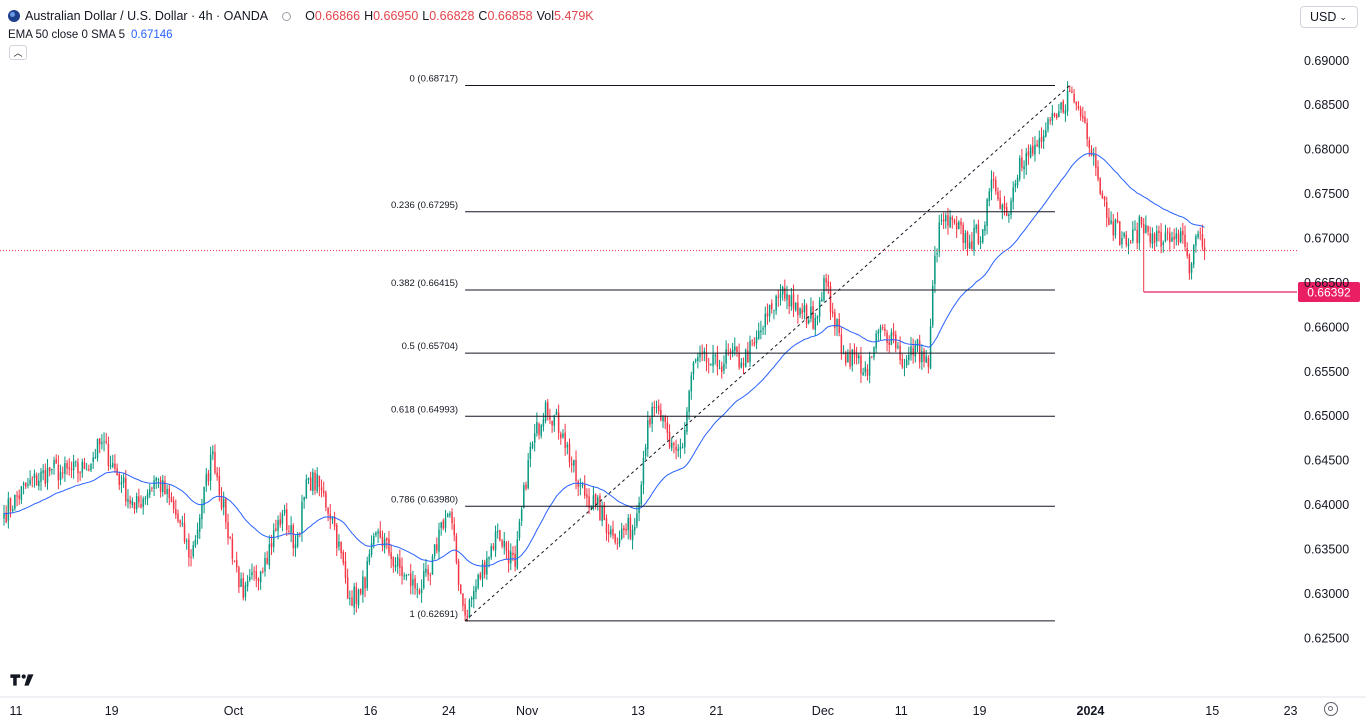 The height and width of the screenshot is (725, 1366). Describe the element at coordinates (426, 16) in the screenshot. I see `low-label: L` at that location.